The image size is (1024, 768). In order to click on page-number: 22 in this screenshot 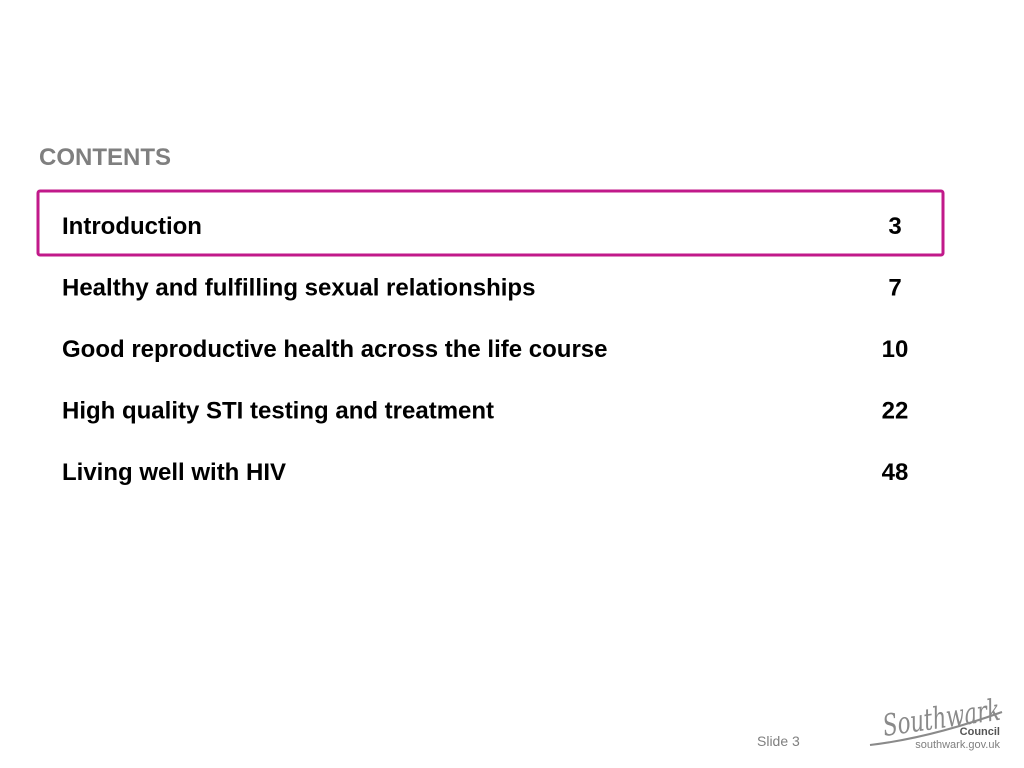, I will do `click(895, 411)`.